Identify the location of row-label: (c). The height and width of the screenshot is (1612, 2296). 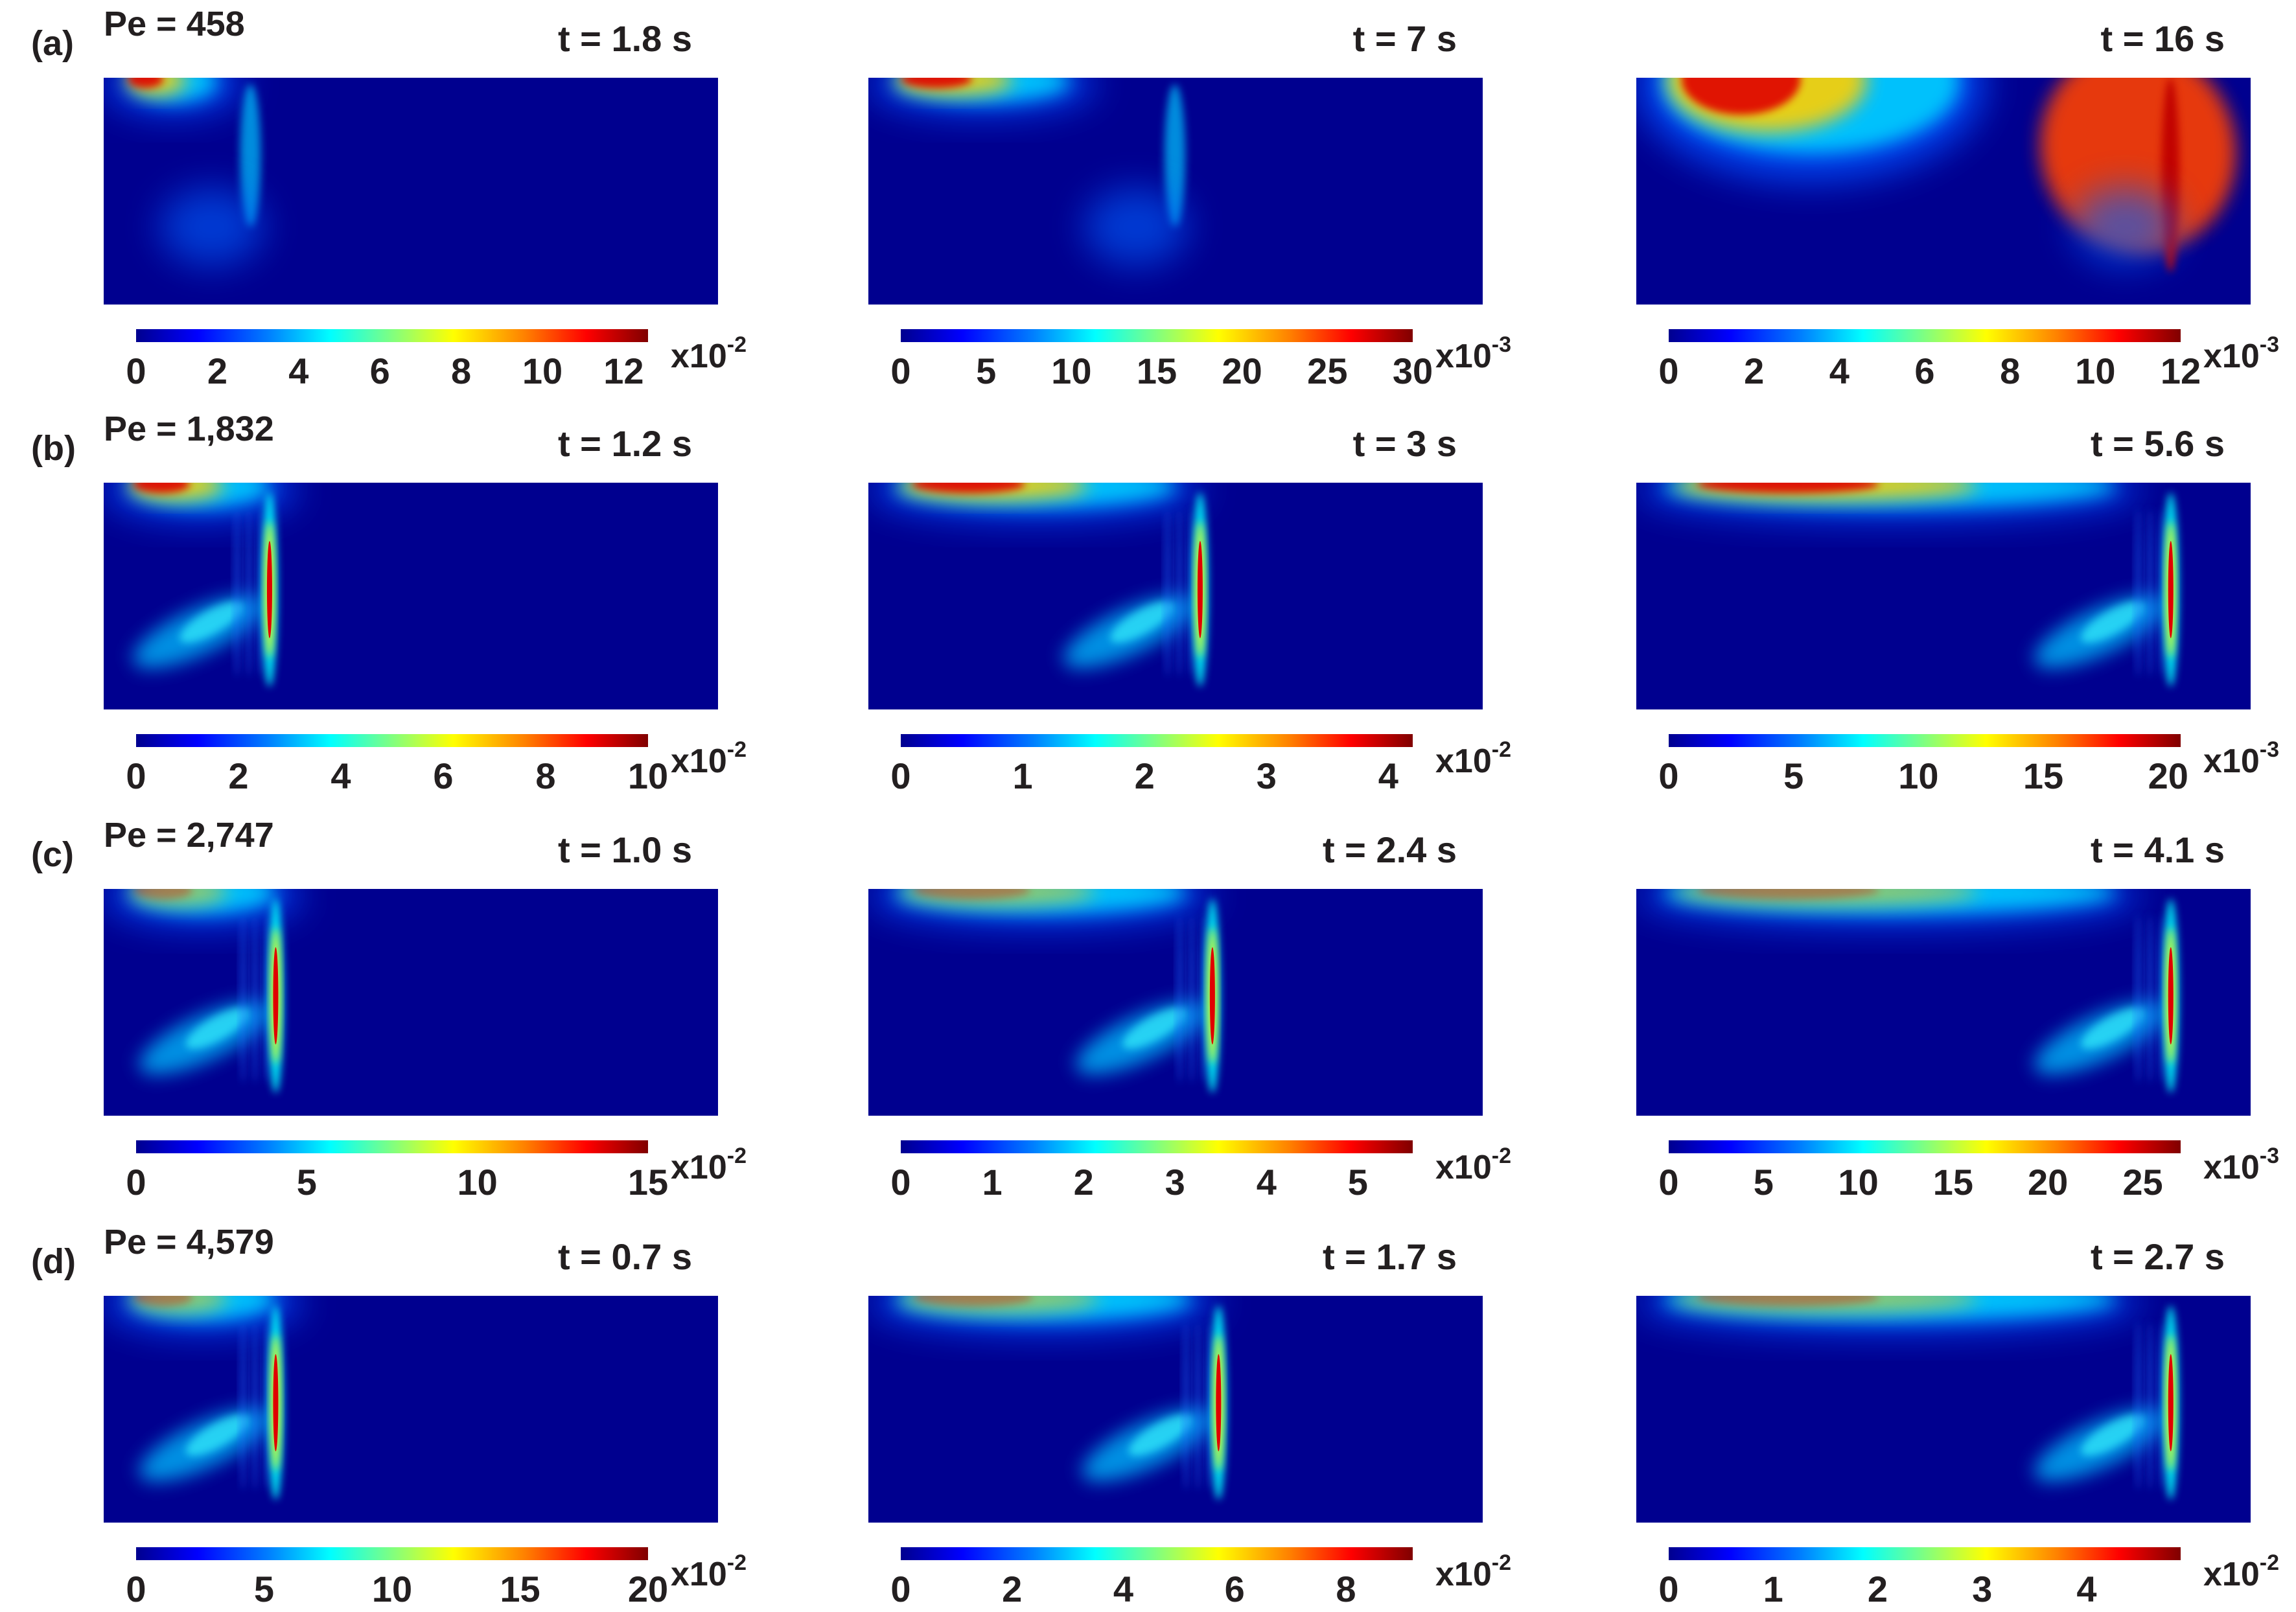
(52, 854).